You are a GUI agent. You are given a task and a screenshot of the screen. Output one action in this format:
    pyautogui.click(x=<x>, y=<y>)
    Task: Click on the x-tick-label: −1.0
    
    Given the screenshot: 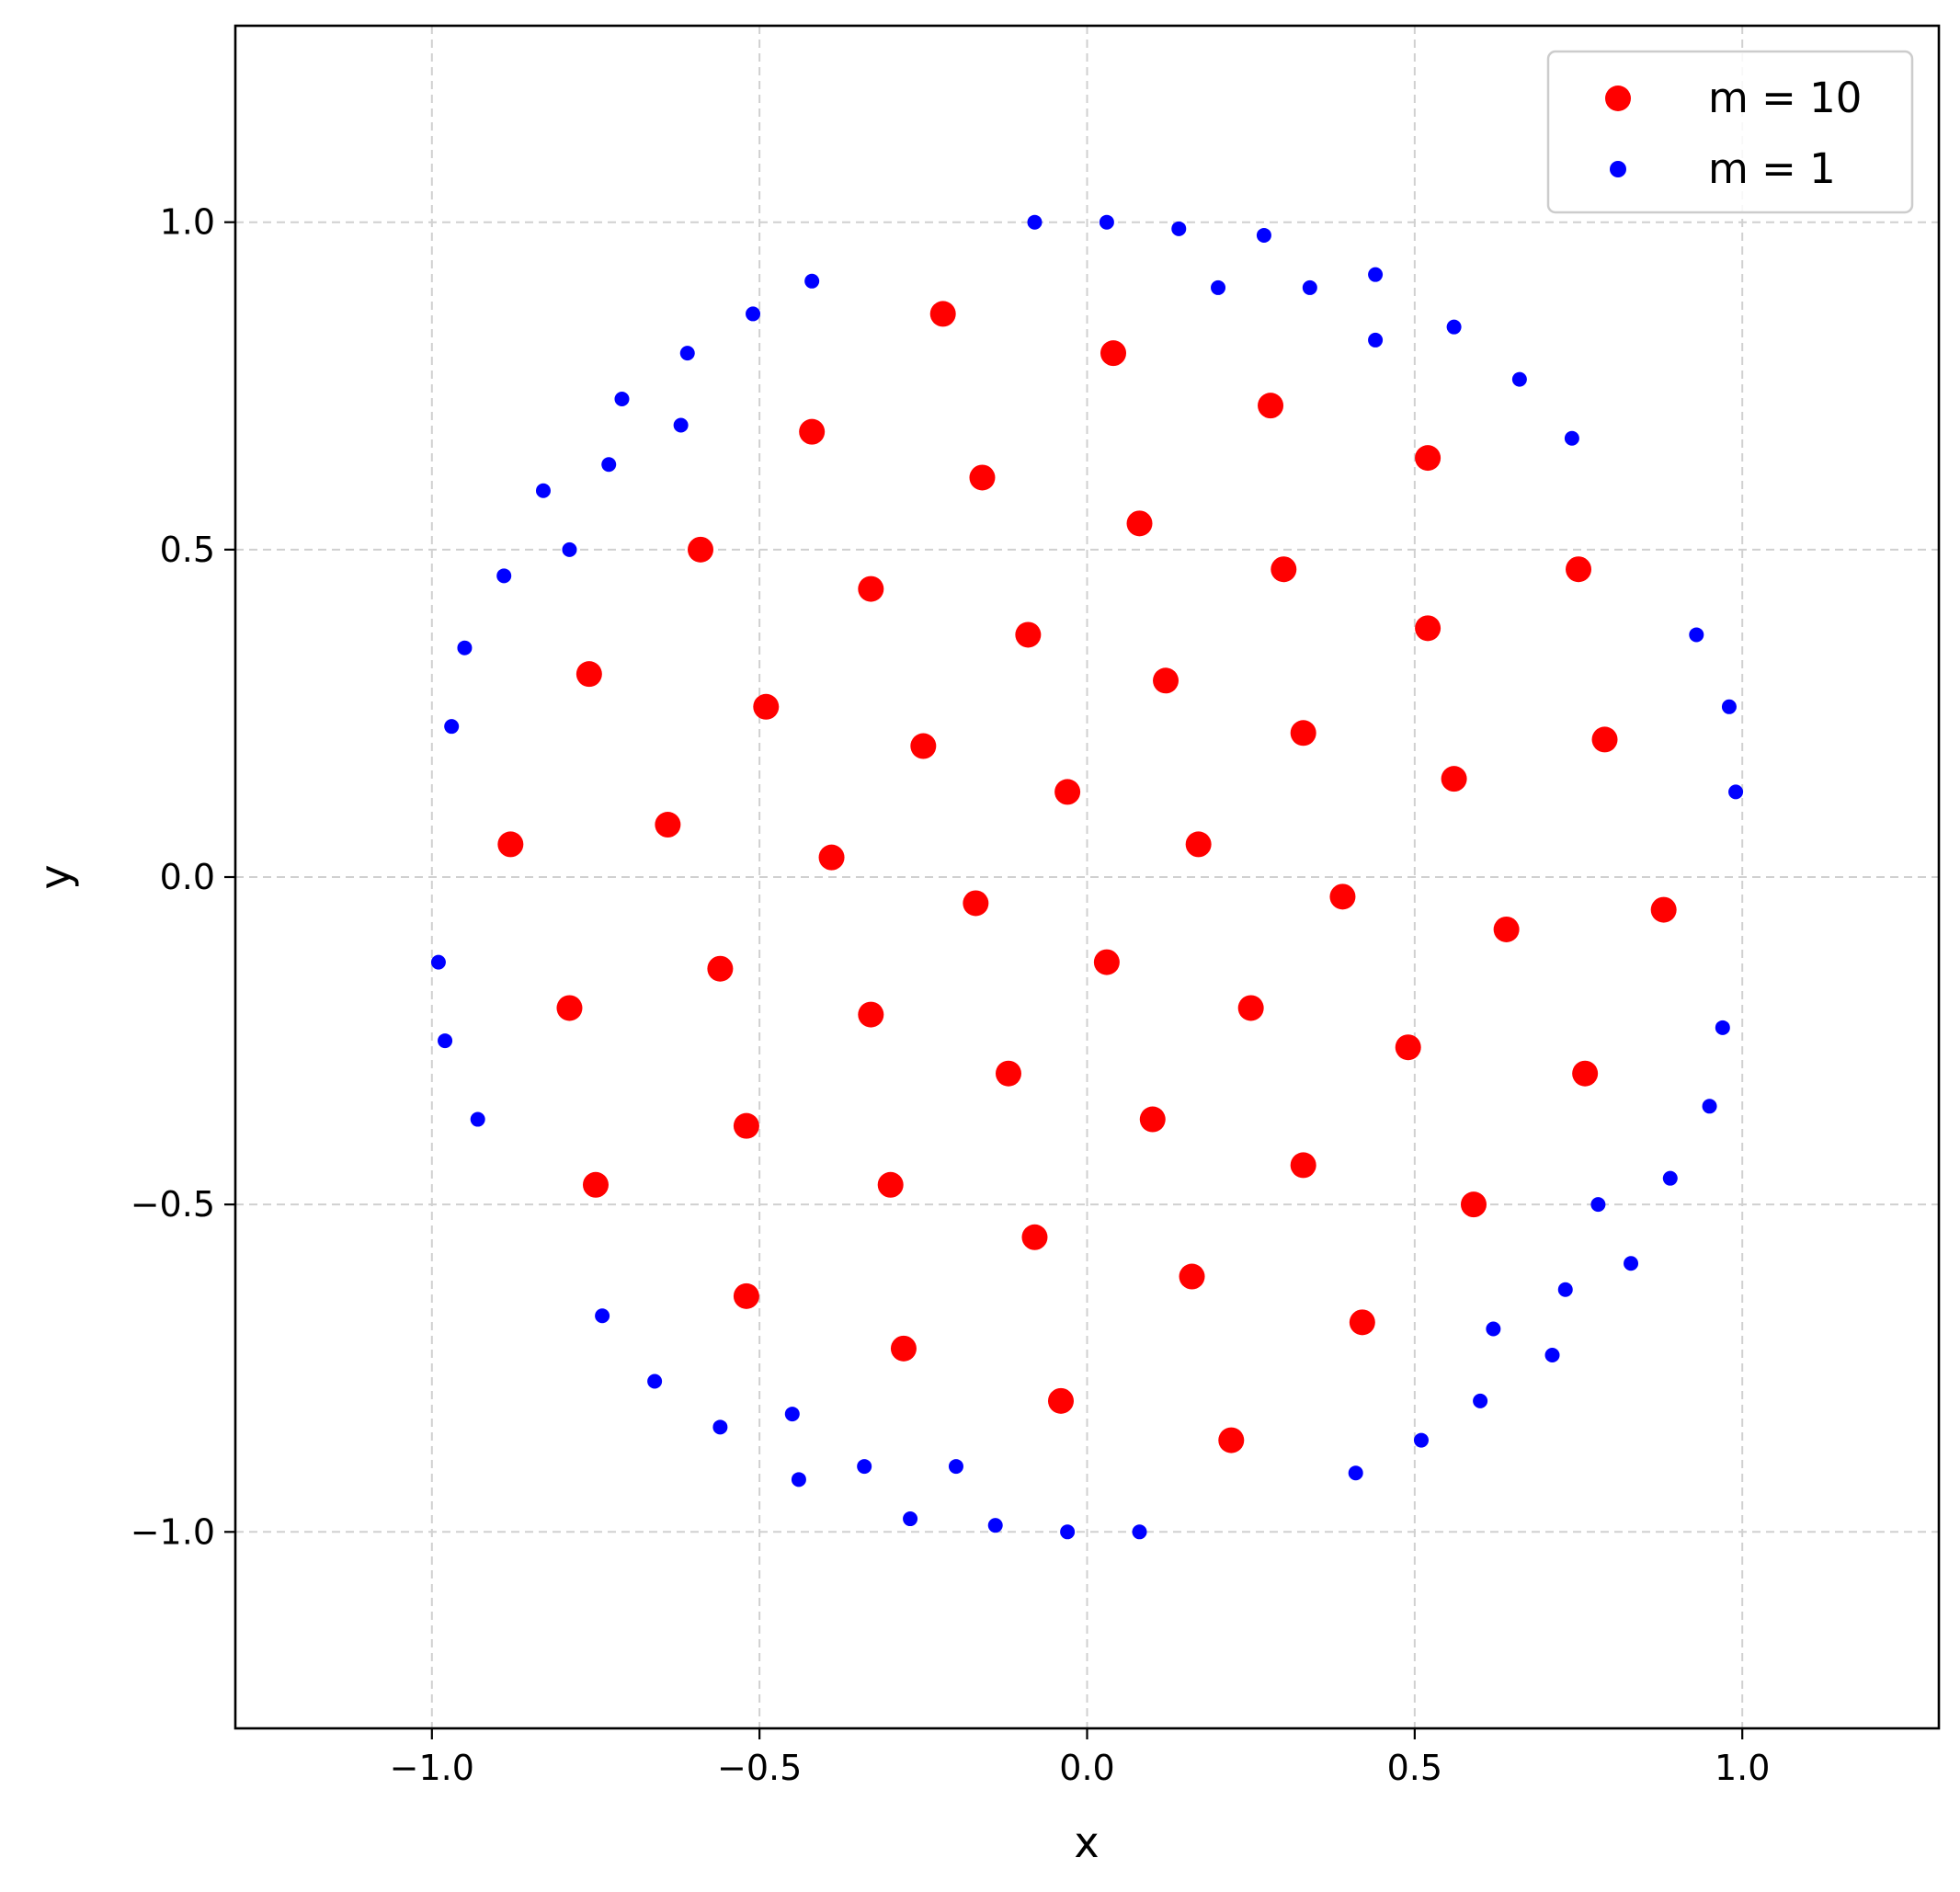 What is the action you would take?
    pyautogui.click(x=432, y=1768)
    